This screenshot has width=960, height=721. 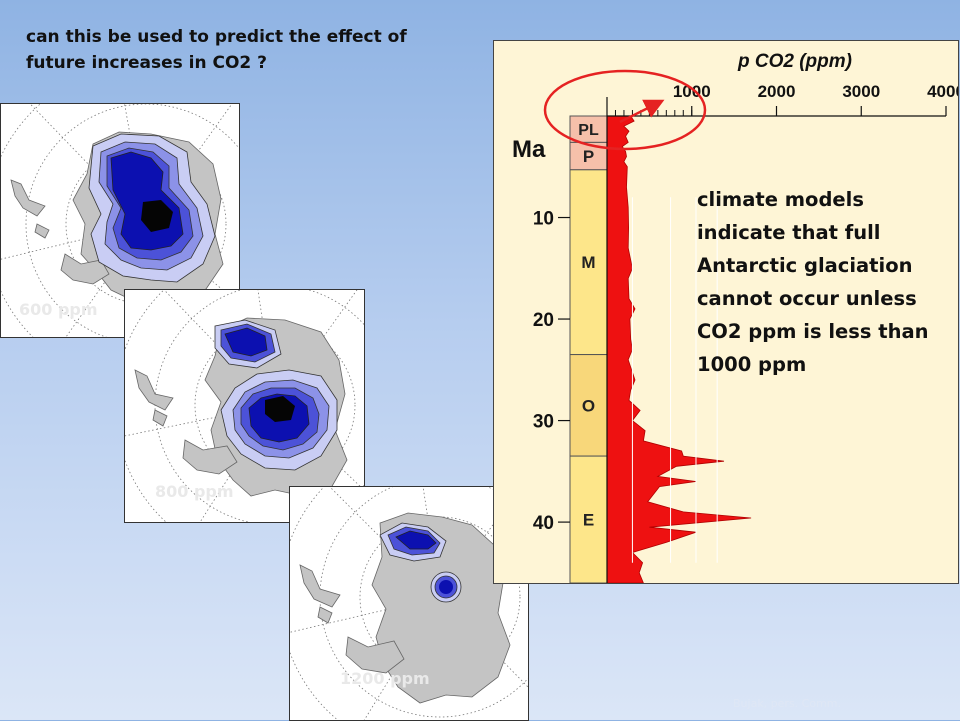 I want to click on epoch-label-pl: PL, so click(x=588, y=130).